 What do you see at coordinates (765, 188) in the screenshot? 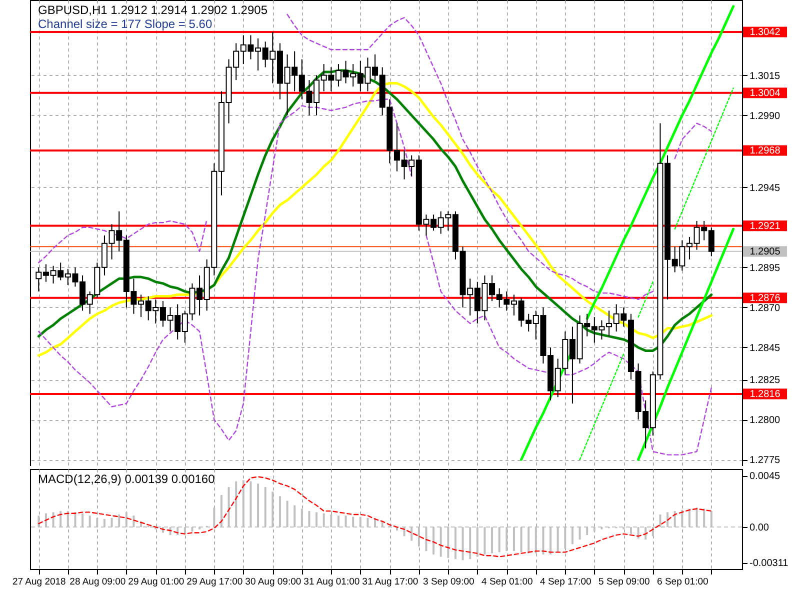
I see `y-tick-label: 1.2945` at bounding box center [765, 188].